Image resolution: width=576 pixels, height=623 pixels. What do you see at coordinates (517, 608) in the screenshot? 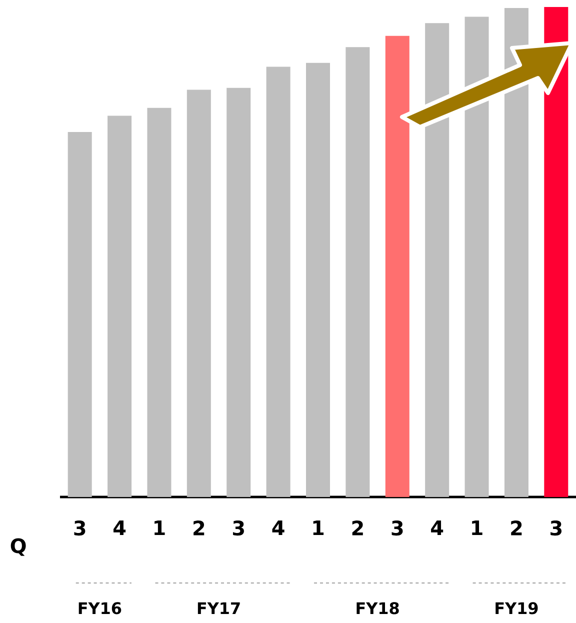
I see `text: FY19` at bounding box center [517, 608].